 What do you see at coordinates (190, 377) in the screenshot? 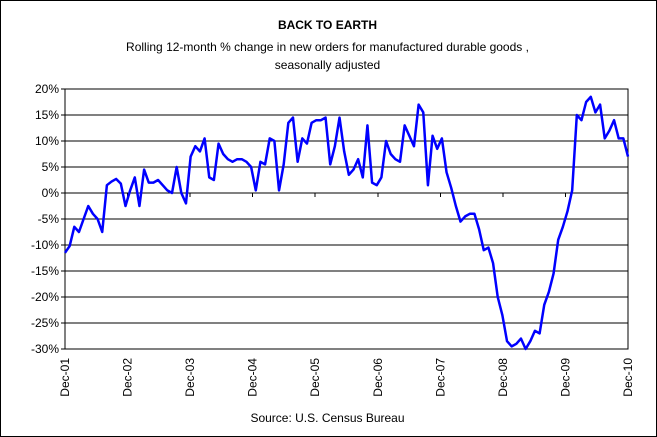
I see `x-tick-label: Dec-03` at bounding box center [190, 377].